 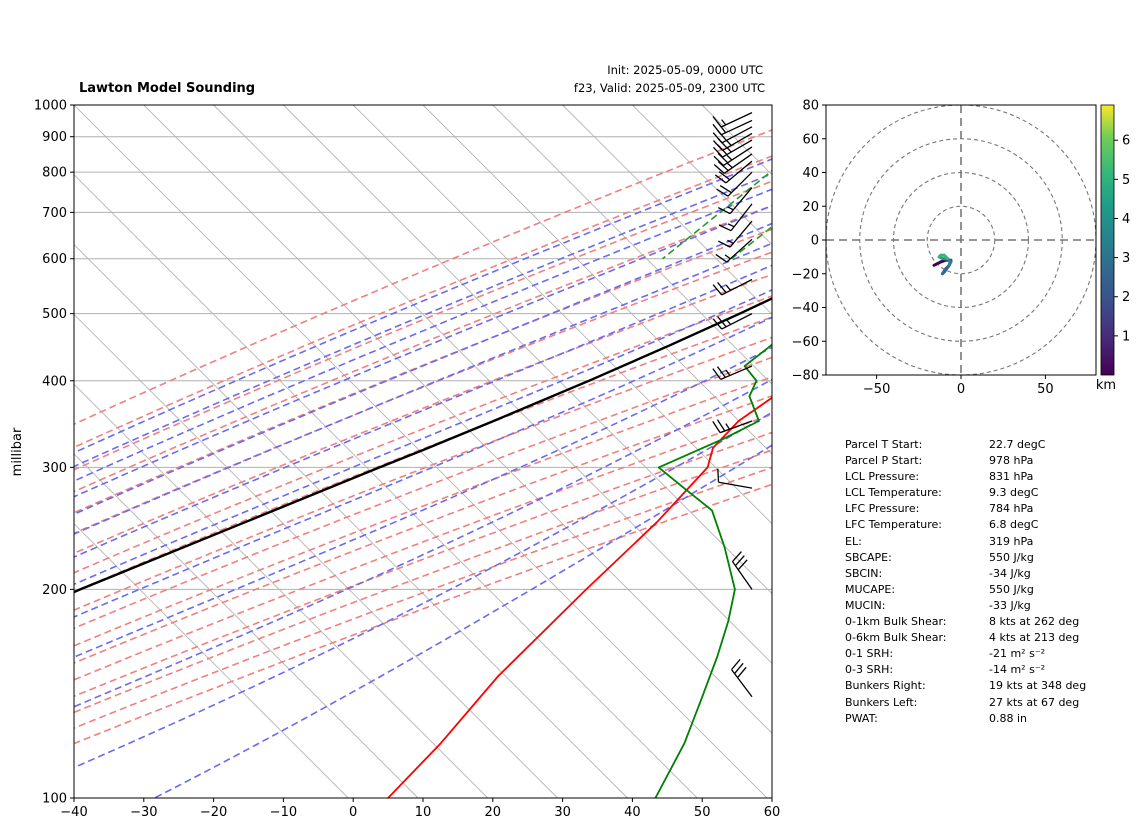 I want to click on y-axis-label: millibar, so click(x=17, y=451).